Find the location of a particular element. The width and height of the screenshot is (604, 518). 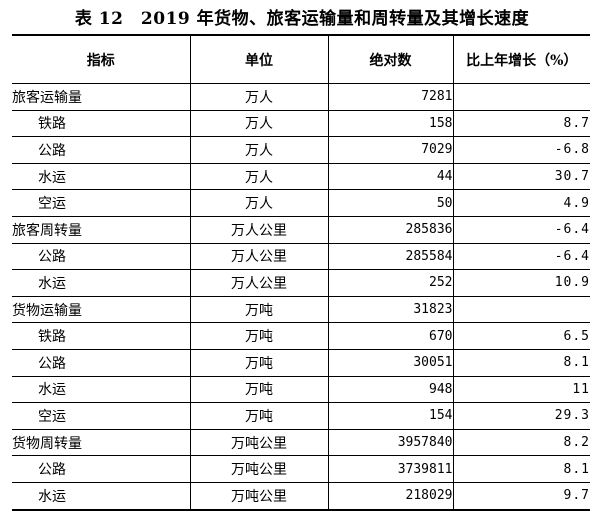

table-row: 水运 万吨公里 218029 9.7 is located at coordinates (301, 496).